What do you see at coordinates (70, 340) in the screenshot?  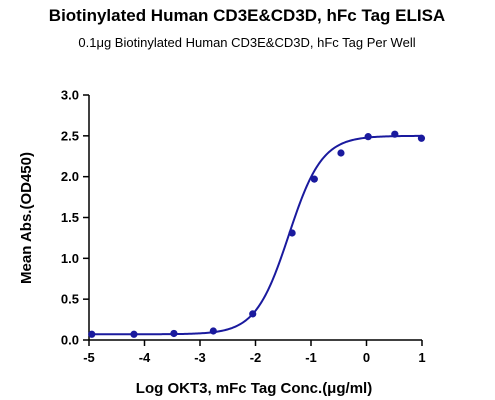 I see `y-tick-label: 0.0` at bounding box center [70, 340].